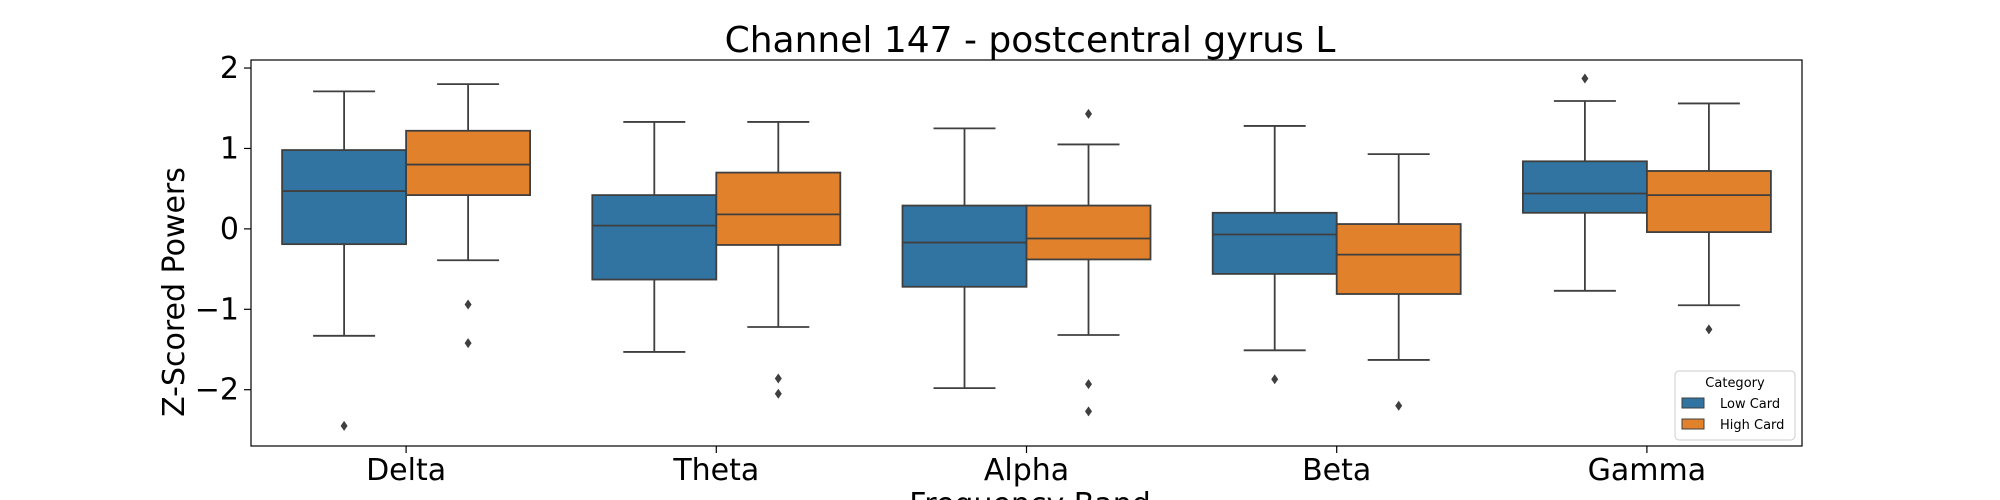 The image size is (2000, 500). I want to click on legend-swatch-low-card, so click(1693, 403).